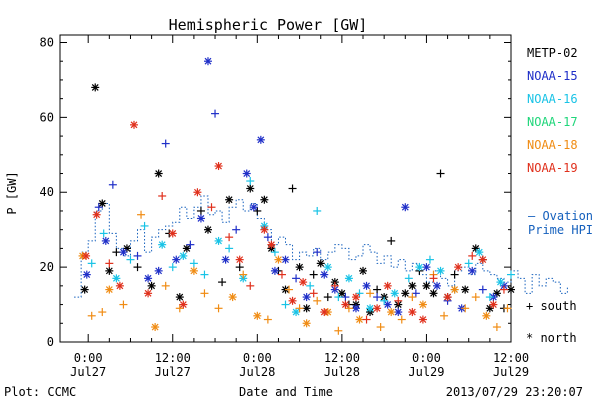  I want to click on x-tick-date-label: Jul28, so click(342, 372).